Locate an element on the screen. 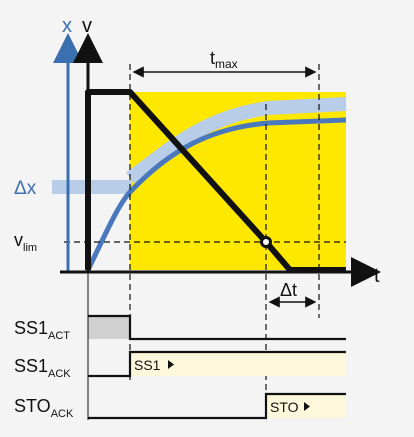 This screenshot has width=414, height=437. vlim-crossing-point-inner is located at coordinates (266, 242).